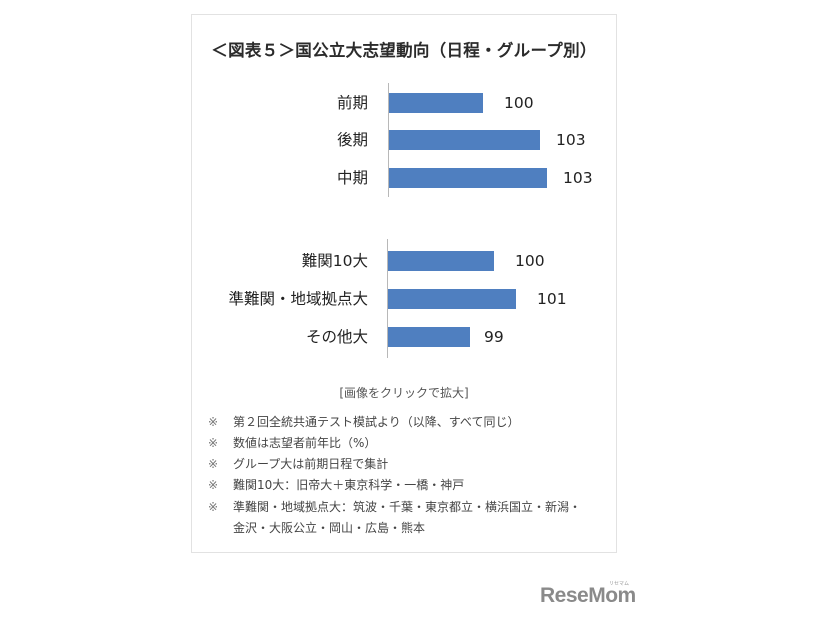 Image resolution: width=826 pixels, height=620 pixels. I want to click on bar-sonota, so click(429, 337).